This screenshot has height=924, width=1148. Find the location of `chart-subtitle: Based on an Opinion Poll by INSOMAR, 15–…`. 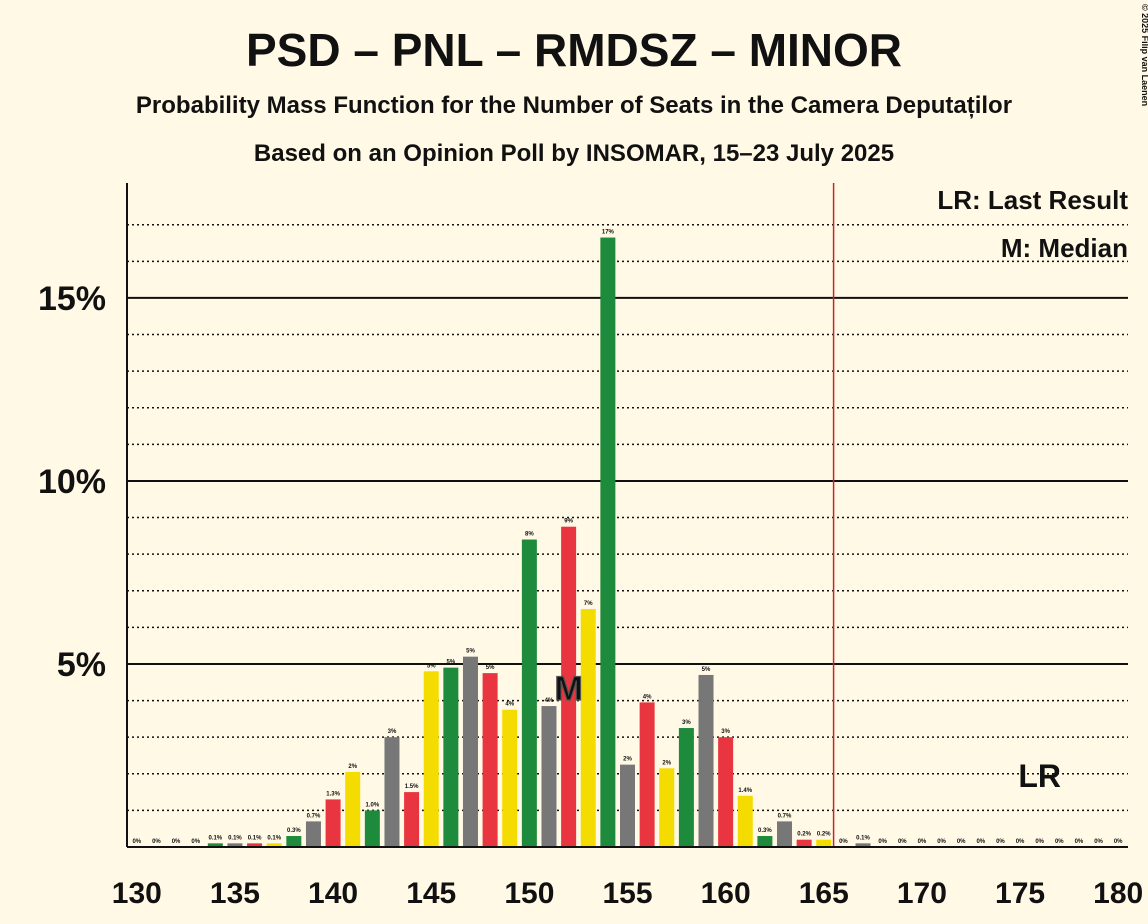

chart-subtitle: Based on an Opinion Poll by INSOMAR, 15–… is located at coordinates (574, 153).